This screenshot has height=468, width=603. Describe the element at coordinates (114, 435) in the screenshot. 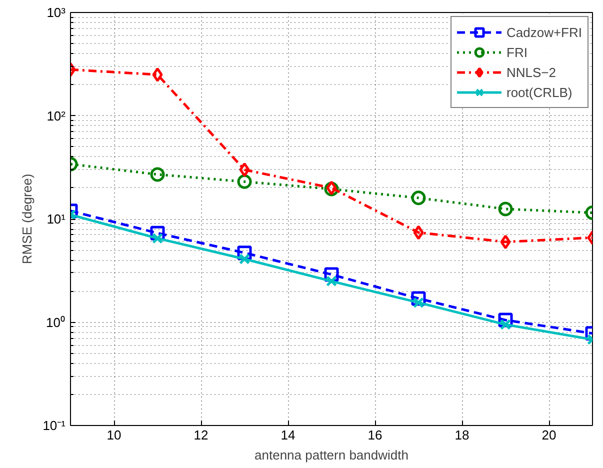

I see `x-tick-label: 10` at that location.